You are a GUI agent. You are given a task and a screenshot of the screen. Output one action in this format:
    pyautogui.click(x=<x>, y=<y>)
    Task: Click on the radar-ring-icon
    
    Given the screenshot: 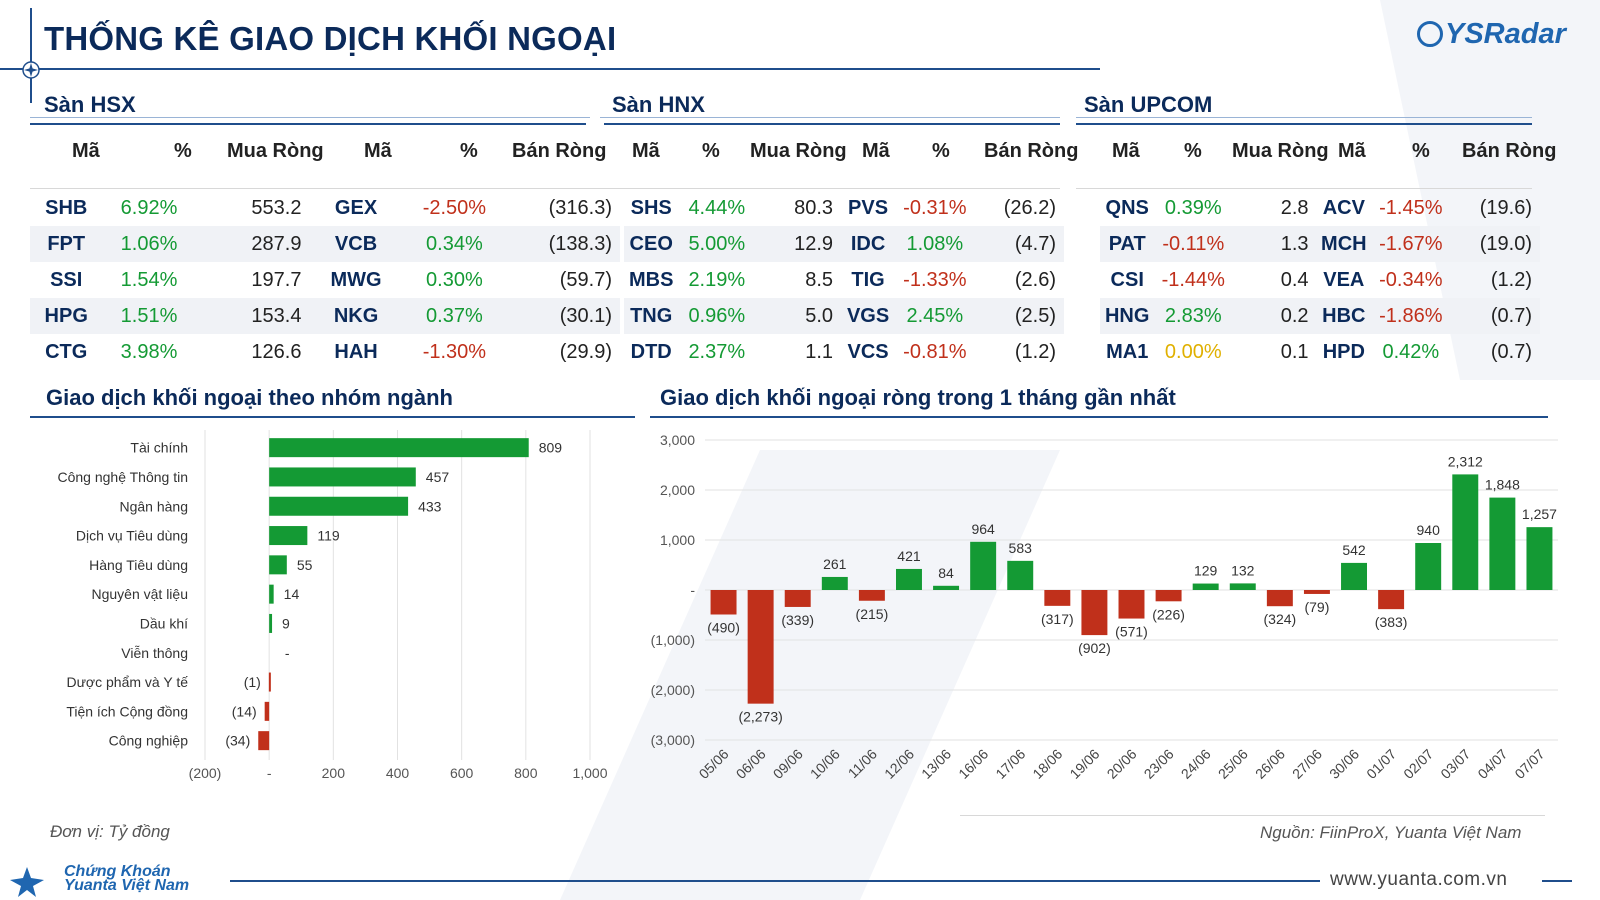 What is the action you would take?
    pyautogui.click(x=1430, y=34)
    